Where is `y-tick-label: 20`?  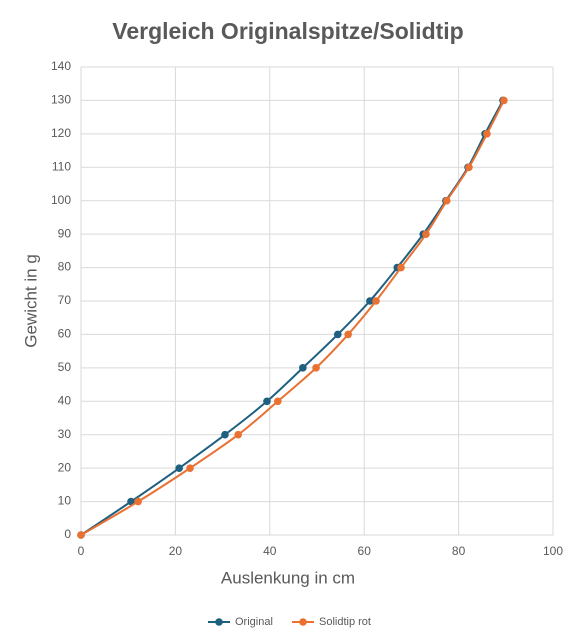 y-tick-label: 20 is located at coordinates (65, 467).